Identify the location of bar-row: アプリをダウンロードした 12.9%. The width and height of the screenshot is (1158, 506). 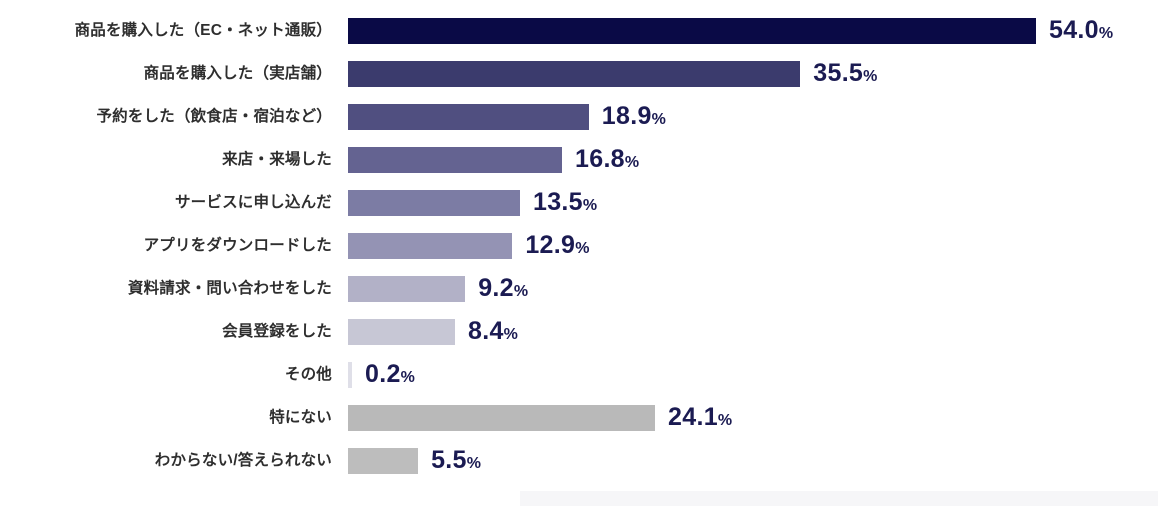
(579, 245).